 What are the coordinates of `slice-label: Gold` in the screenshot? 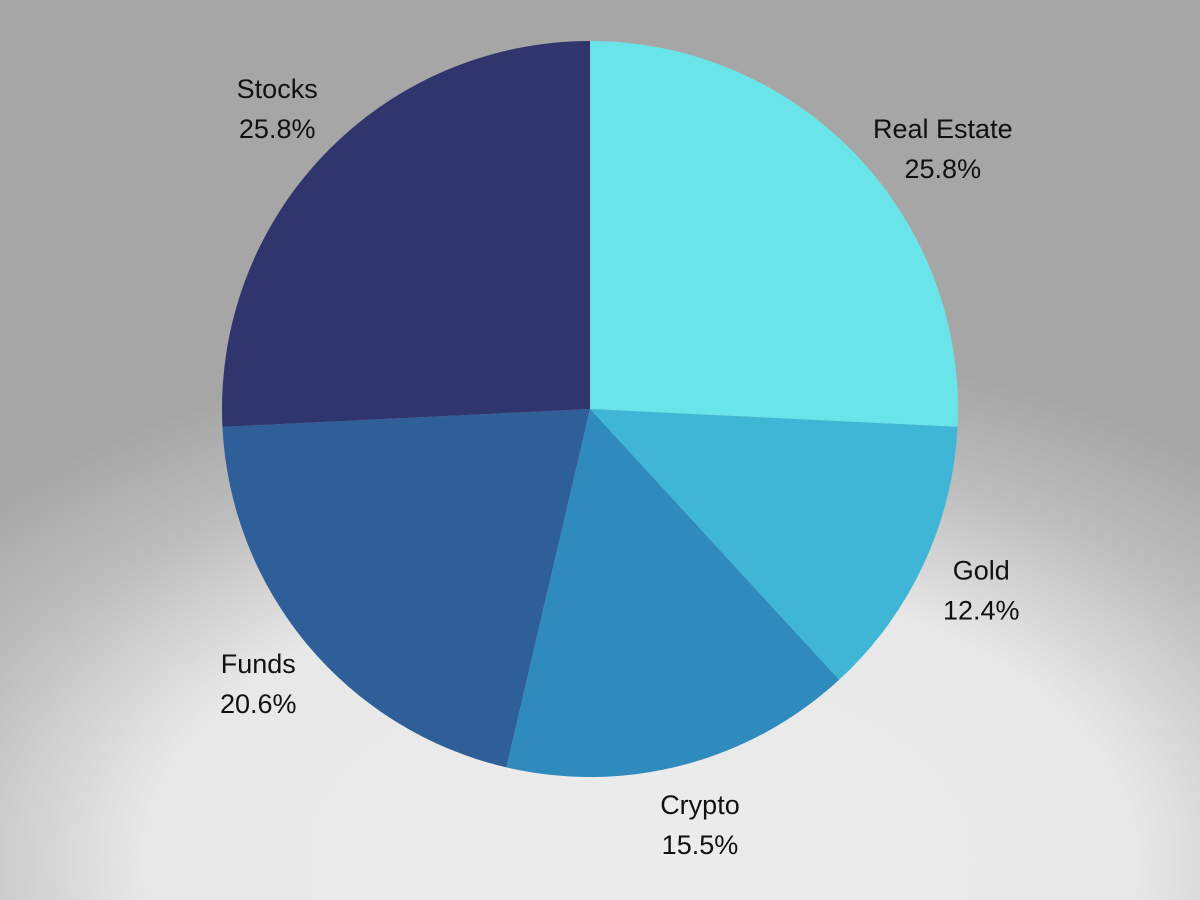 It's located at (981, 570).